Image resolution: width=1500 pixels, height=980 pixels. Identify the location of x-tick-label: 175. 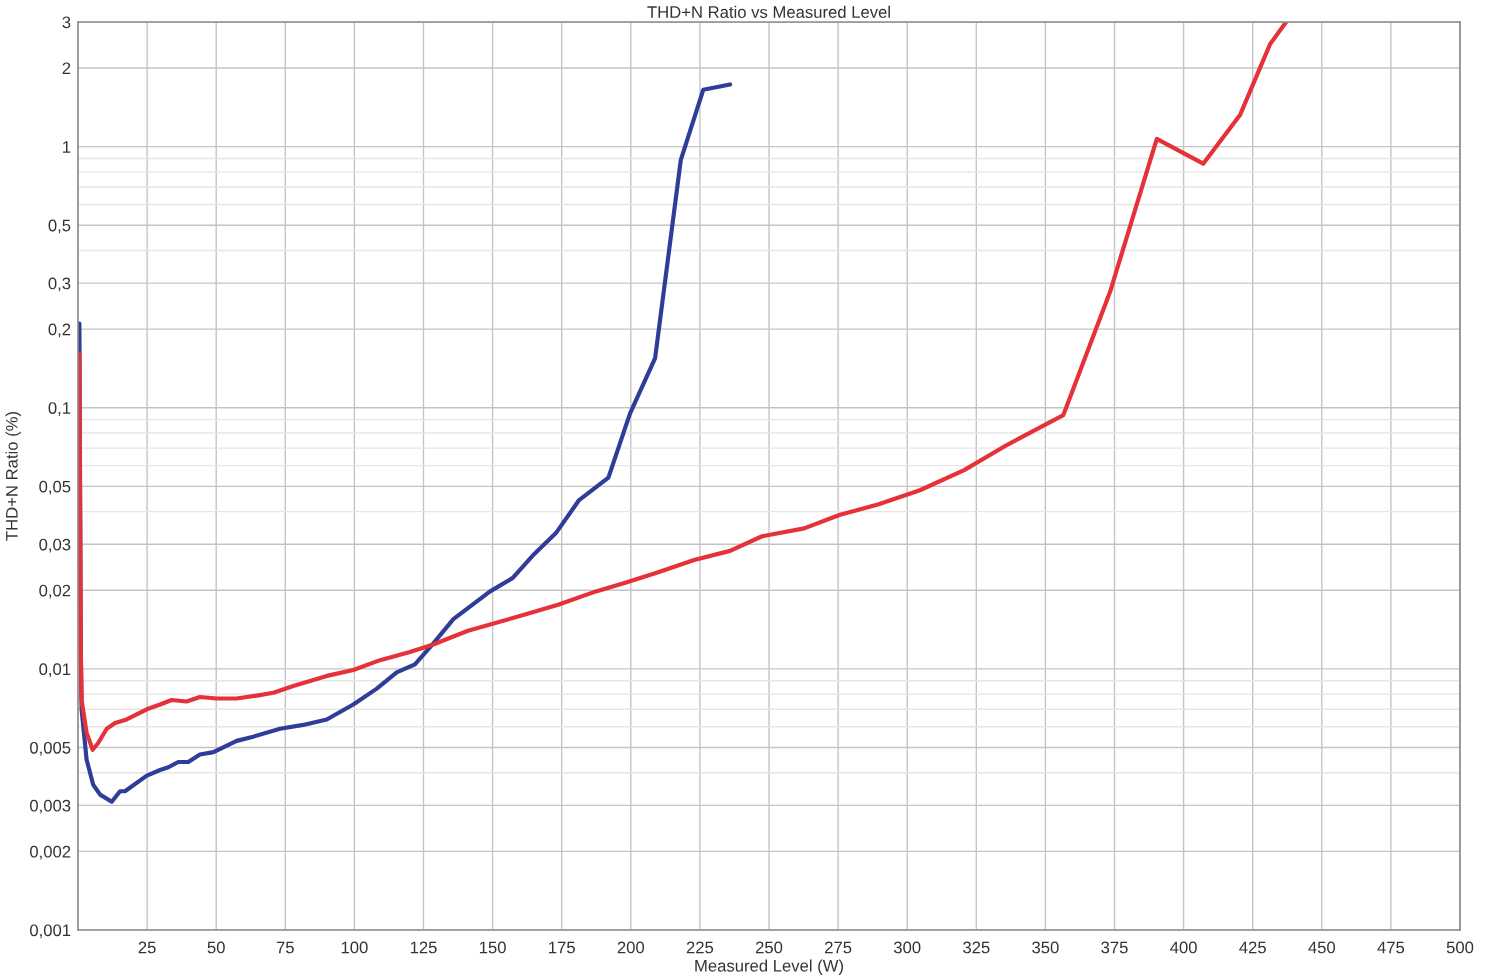
(562, 947).